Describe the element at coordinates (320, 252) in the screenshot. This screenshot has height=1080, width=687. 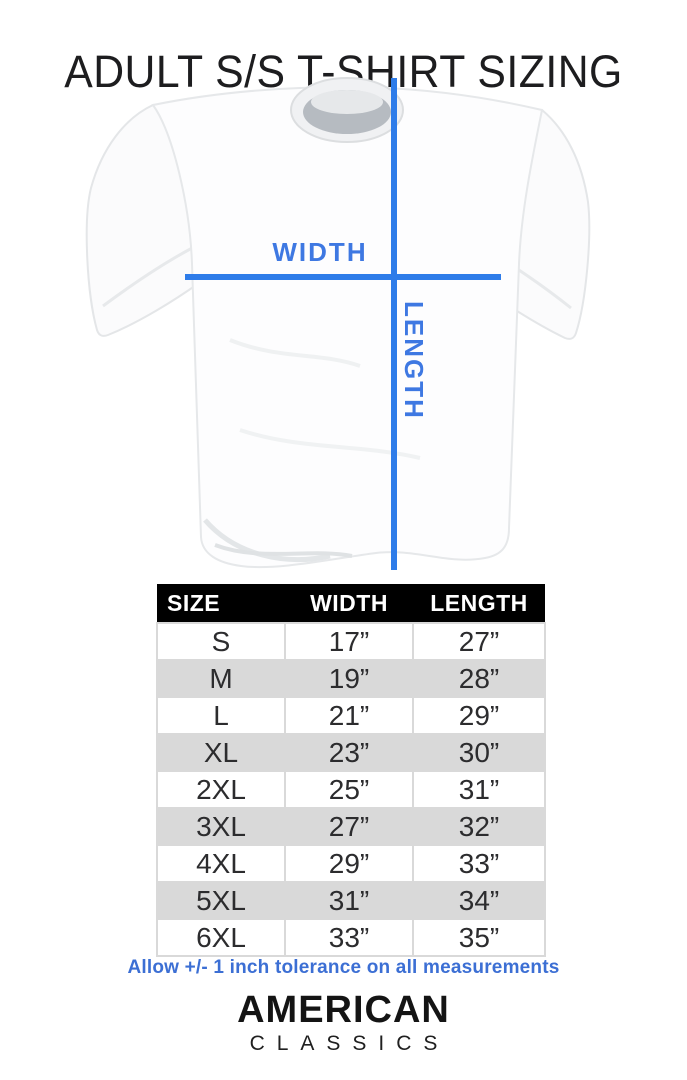
I see `width-label: WIDTH` at that location.